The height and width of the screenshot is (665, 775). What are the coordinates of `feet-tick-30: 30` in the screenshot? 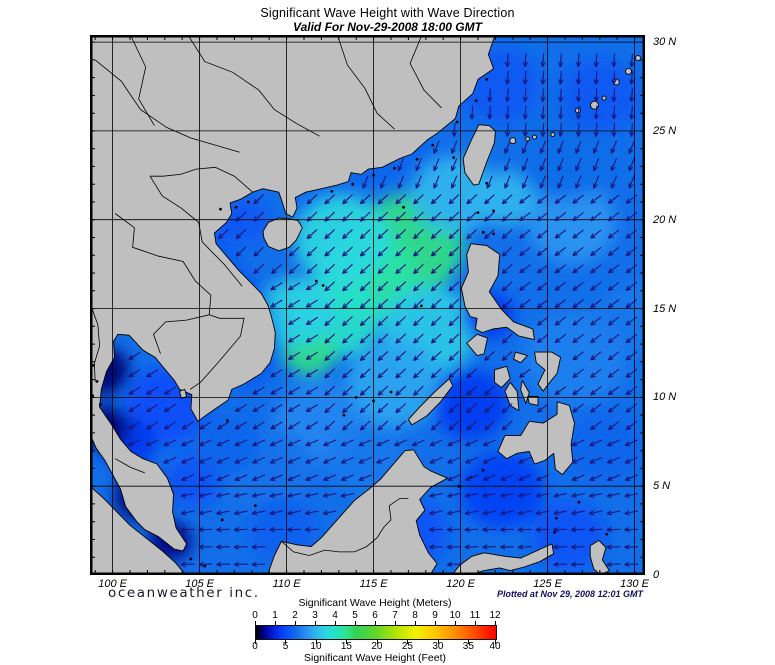 It's located at (438, 646).